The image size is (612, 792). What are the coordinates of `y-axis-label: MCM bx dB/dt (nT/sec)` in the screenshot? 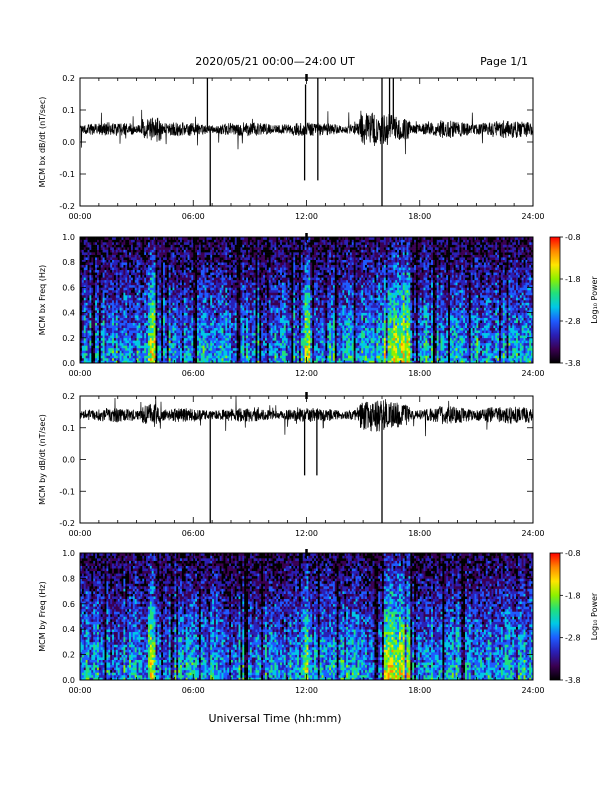 It's located at (42, 142).